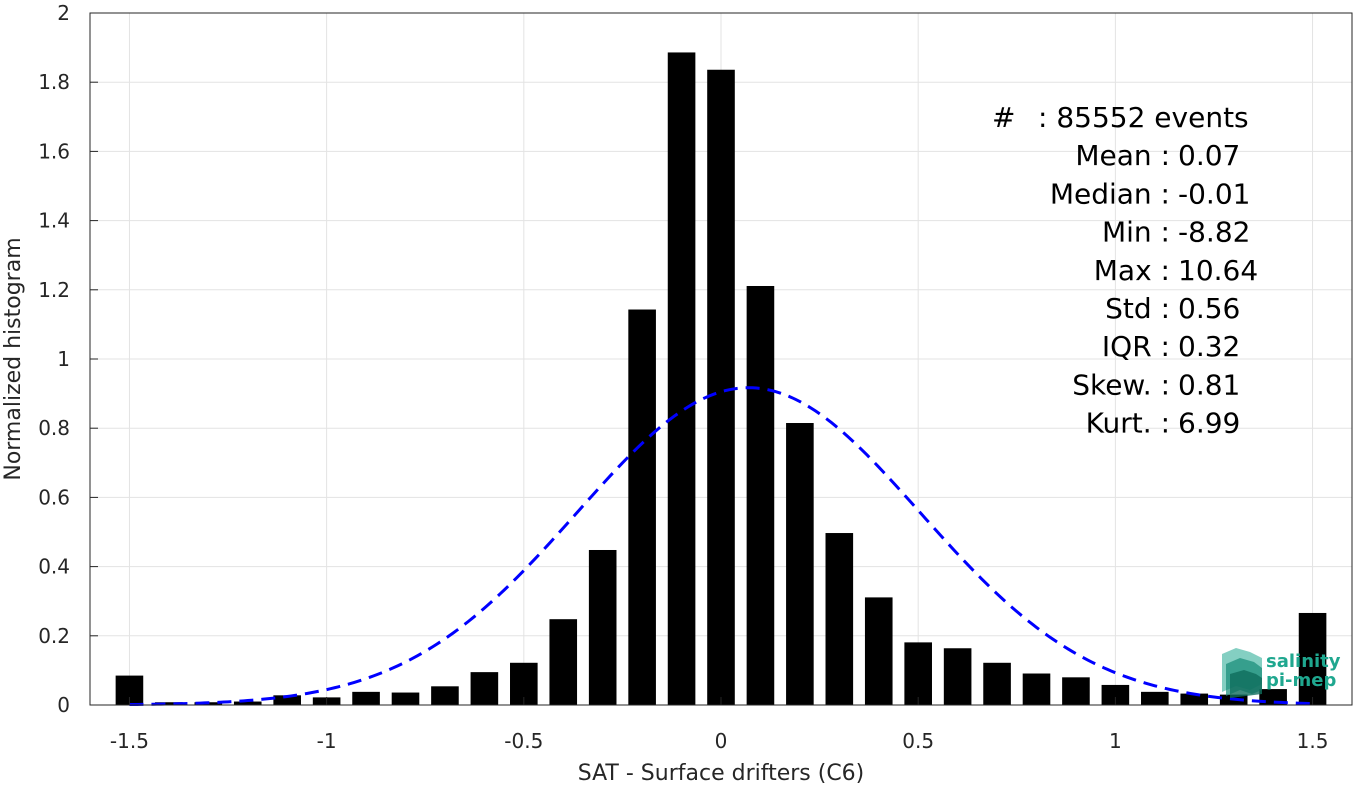  Describe the element at coordinates (1136, 232) in the screenshot. I see `stat-label: Min :` at that location.